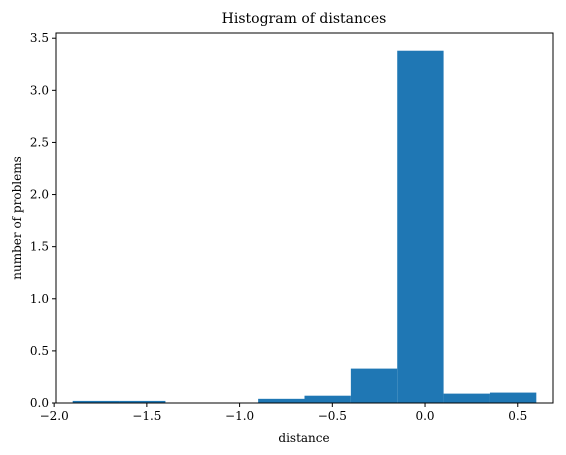 This screenshot has height=455, width=566. What do you see at coordinates (39, 403) in the screenshot?
I see `y-tick-label: 0.0` at bounding box center [39, 403].